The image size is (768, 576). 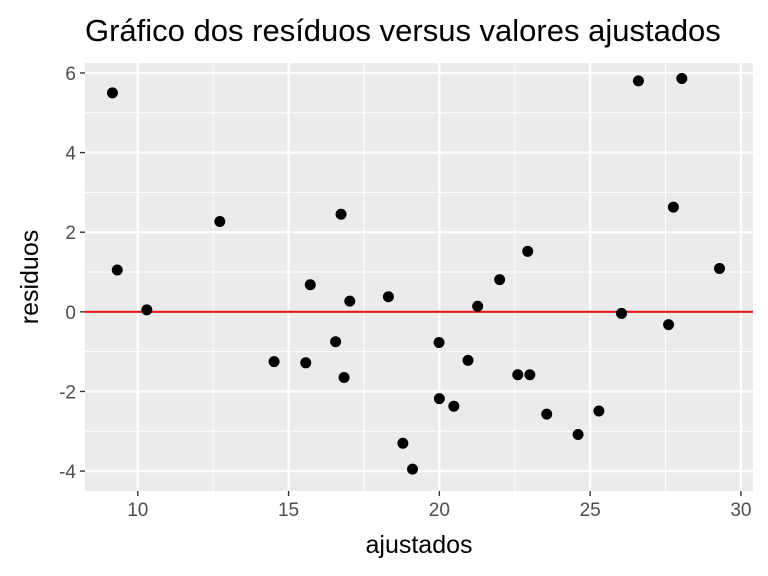 What do you see at coordinates (439, 510) in the screenshot?
I see `x-tick-label: 20` at bounding box center [439, 510].